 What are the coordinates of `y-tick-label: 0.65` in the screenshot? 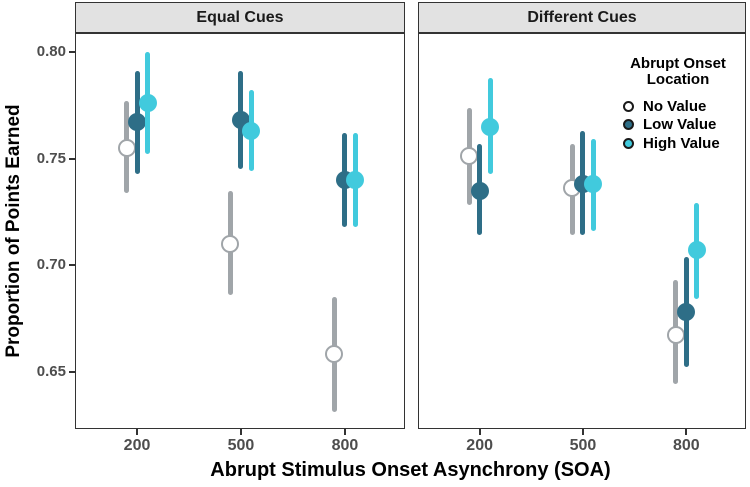 It's located at (51, 371).